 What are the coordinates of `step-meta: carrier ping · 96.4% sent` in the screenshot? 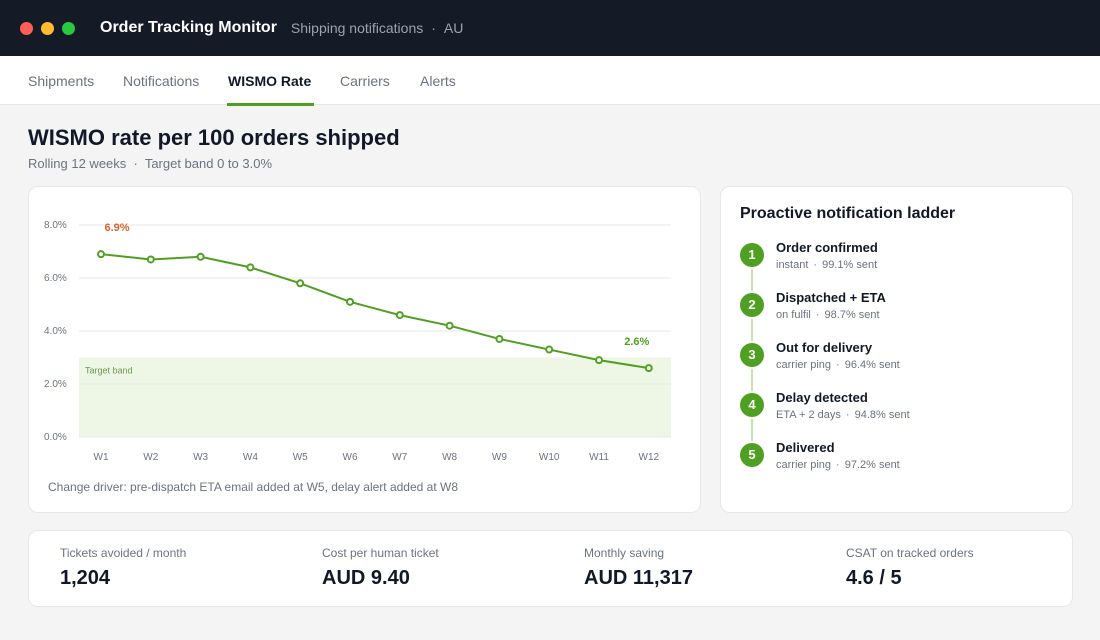 It's located at (838, 365).